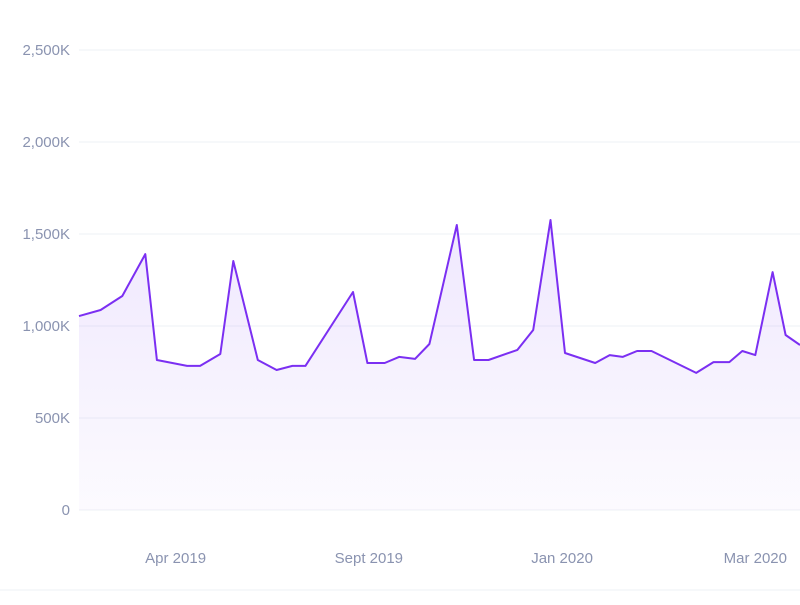  What do you see at coordinates (562, 558) in the screenshot?
I see `x-tick-label: Jan 2020` at bounding box center [562, 558].